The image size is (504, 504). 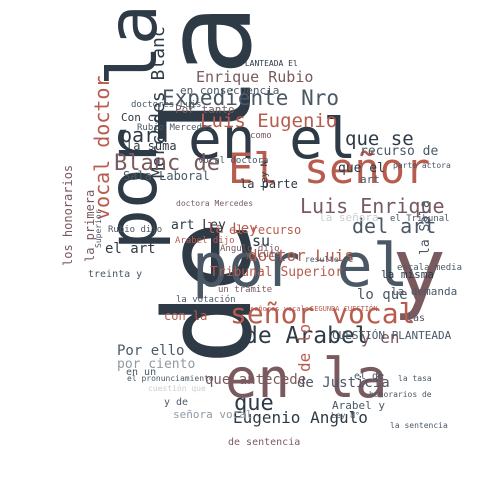 I want to click on word: lo que, so click(x=382, y=295).